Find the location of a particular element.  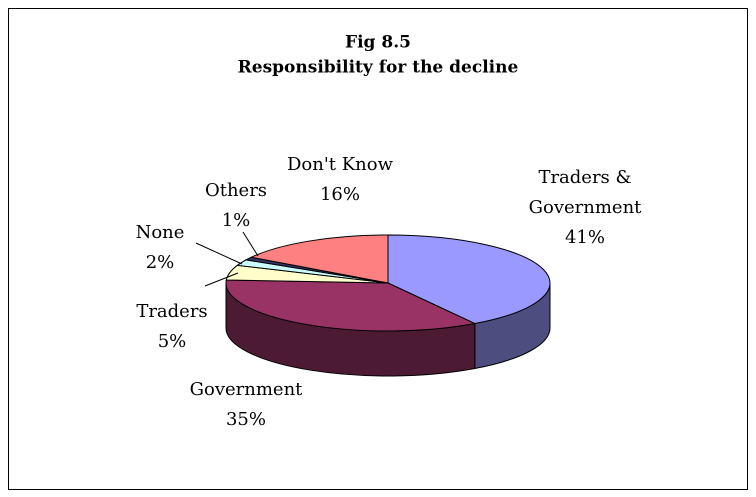

data-label-value: 1% is located at coordinates (236, 220).